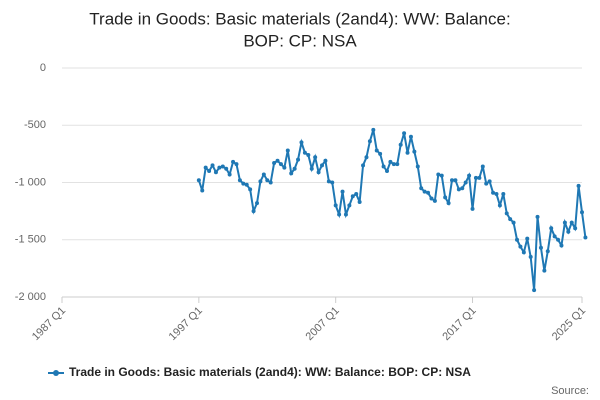 The image size is (600, 400). I want to click on x-tick-label: 2025 Q1, so click(569, 324).